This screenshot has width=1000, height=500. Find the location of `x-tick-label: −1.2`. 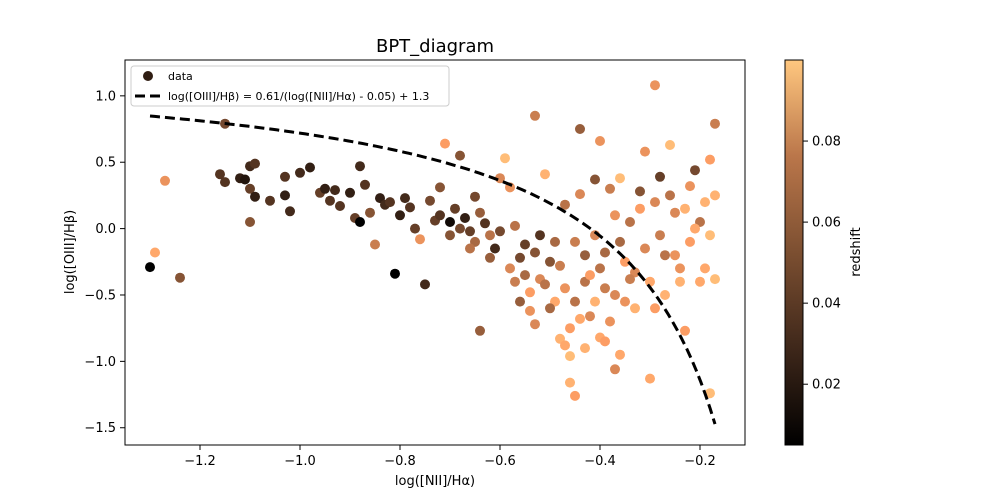

x-tick-label: −1.2 is located at coordinates (200, 461).